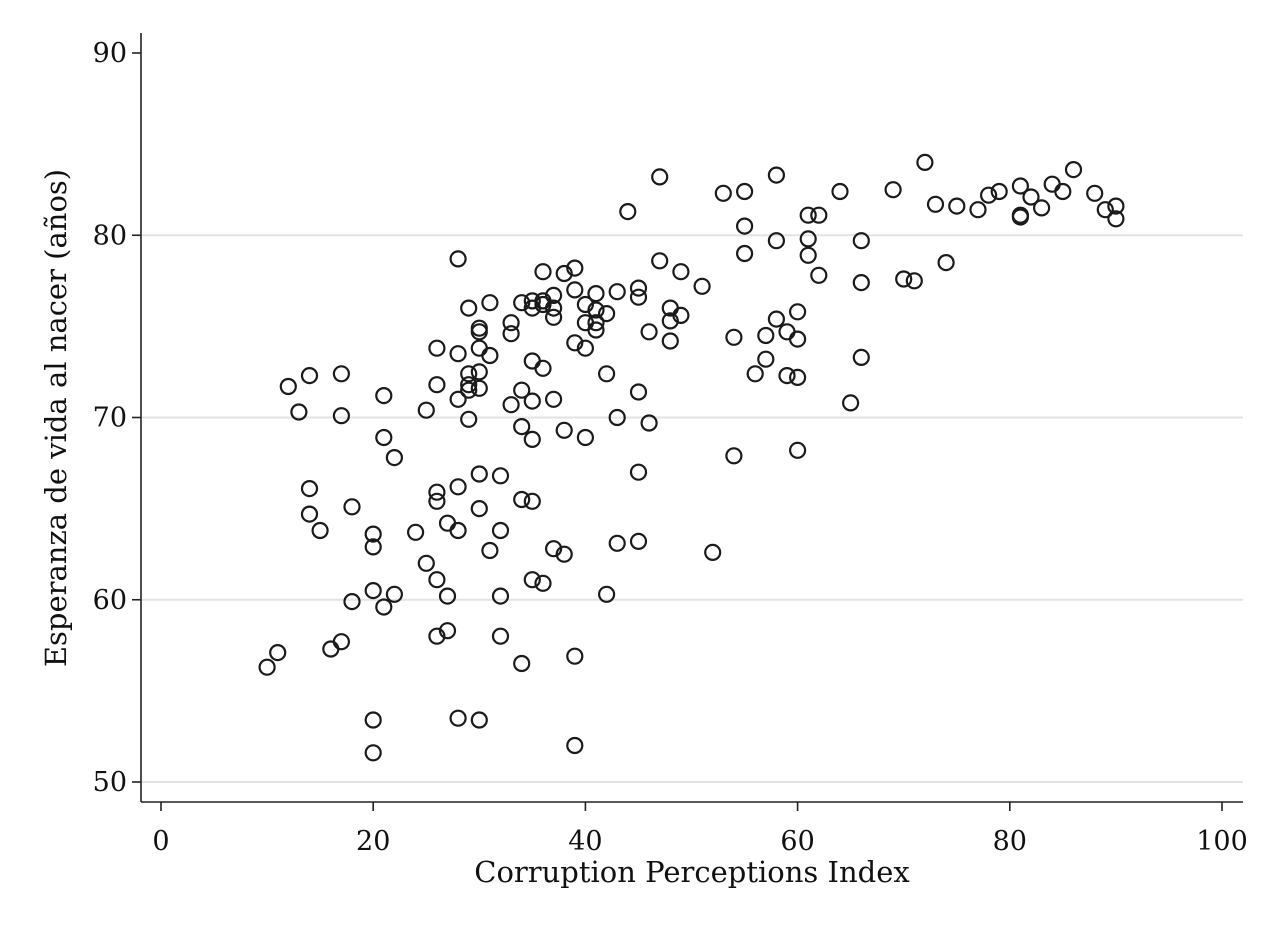  Describe the element at coordinates (110, 235) in the screenshot. I see `y-tick-label: 80` at that location.